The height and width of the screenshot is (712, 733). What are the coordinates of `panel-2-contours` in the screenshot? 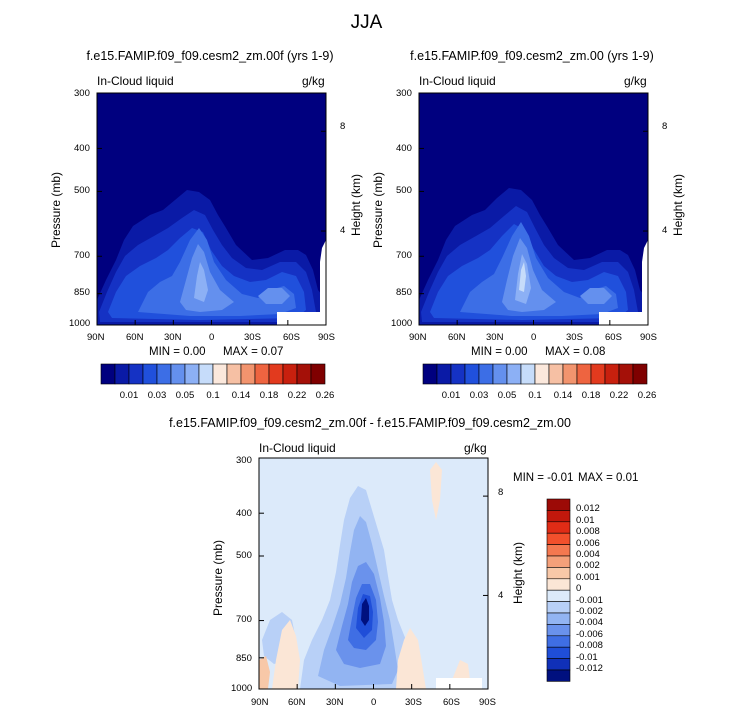 It's located at (533, 209).